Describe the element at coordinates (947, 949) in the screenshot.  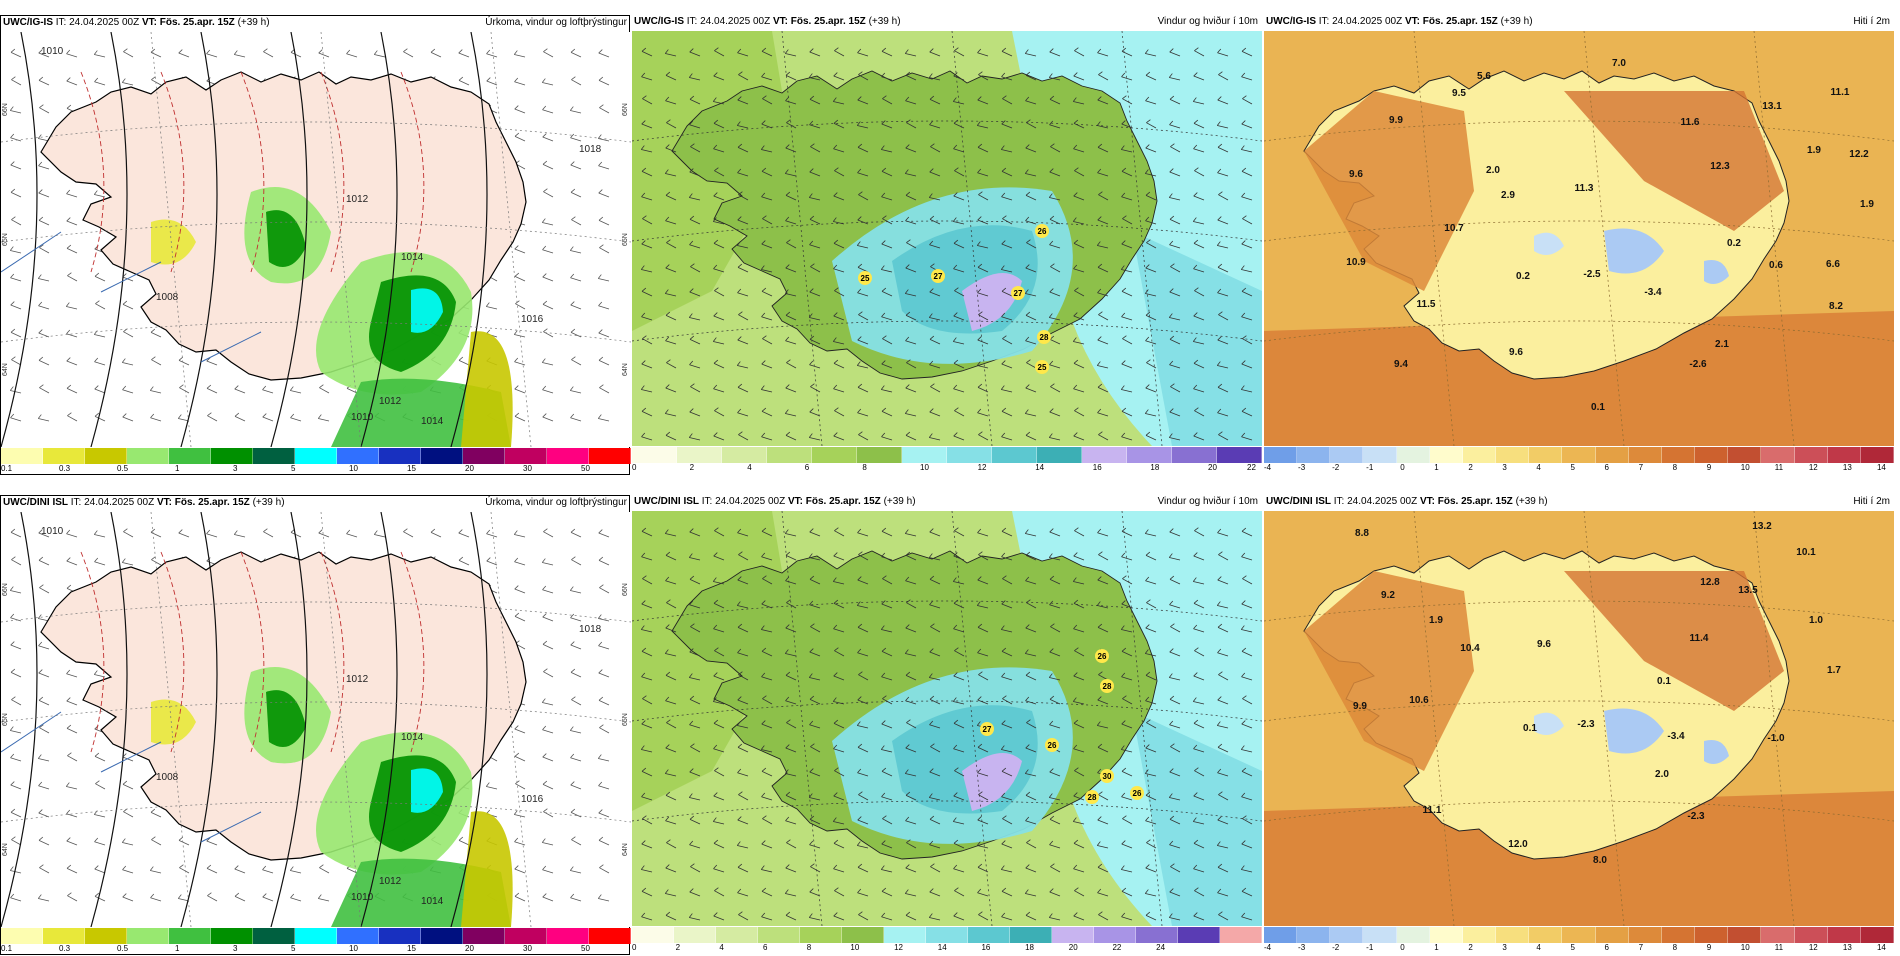
I see `colorbar-labels: 0 2 4 6 8 10 12 14 16 18 20 22 24` at that location.